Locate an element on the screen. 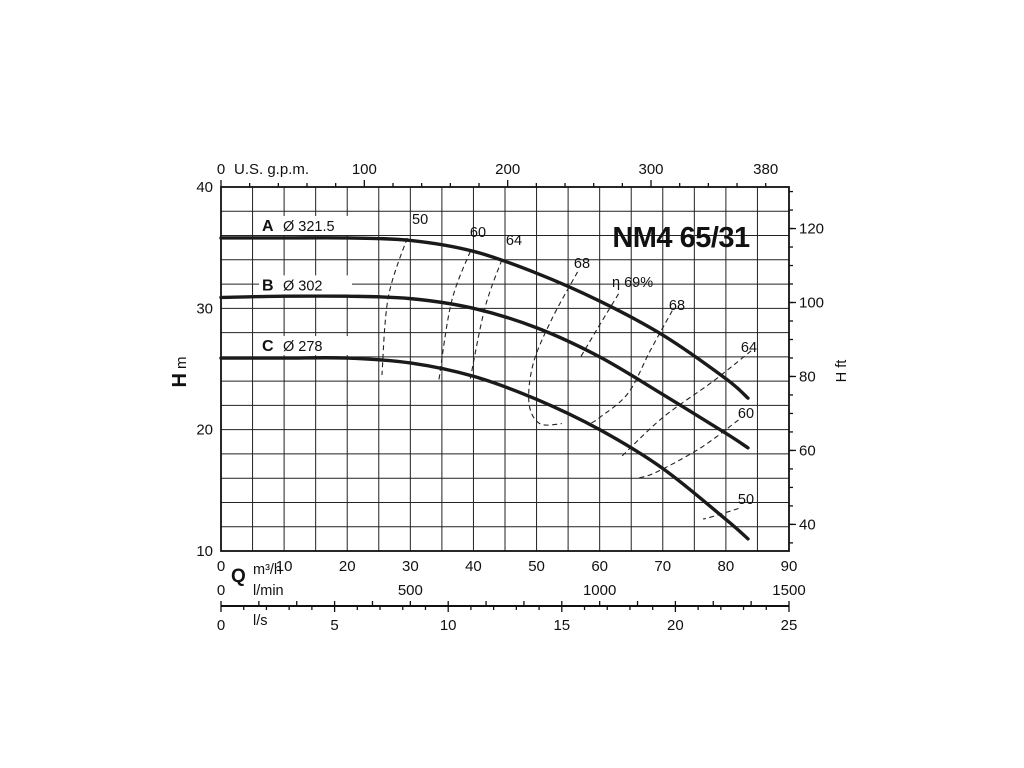 Image resolution: width=1024 pixels, height=768 pixels. lmin-tick-label: 500 is located at coordinates (410, 590).